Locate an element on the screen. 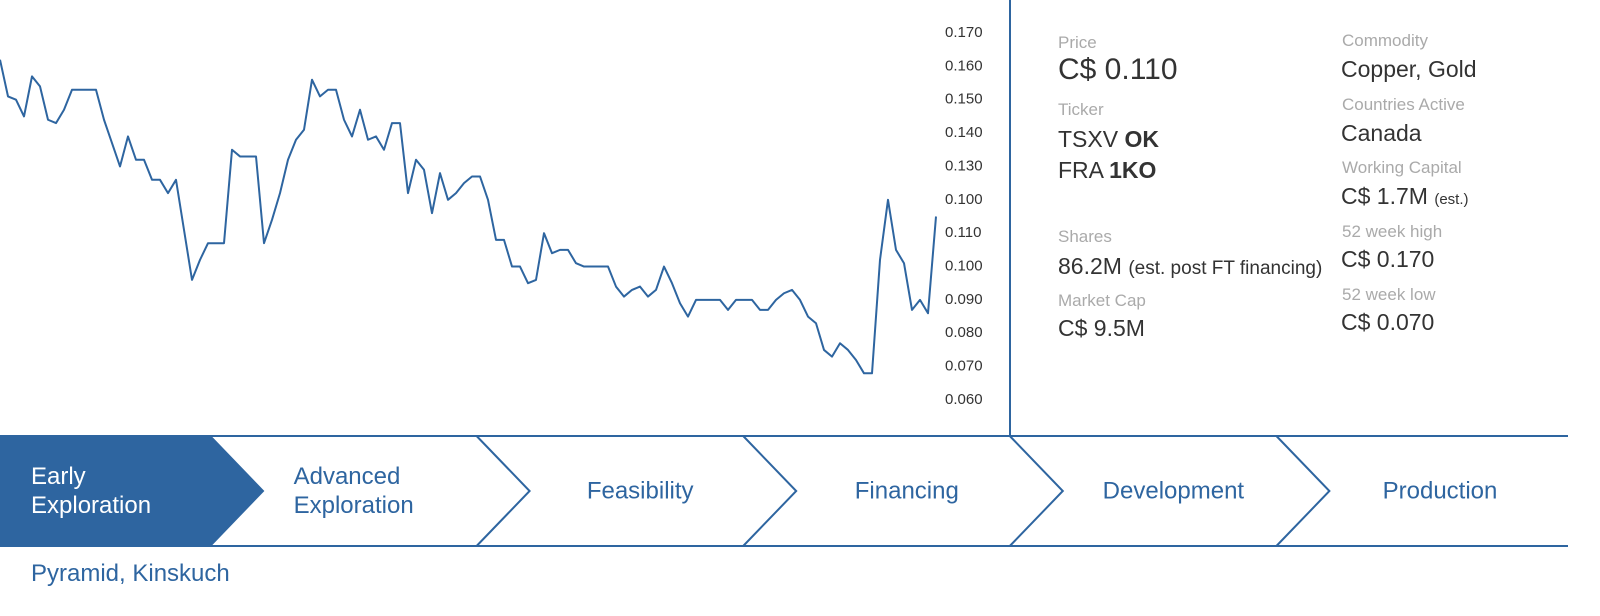  label: 52 week high is located at coordinates (1392, 231).